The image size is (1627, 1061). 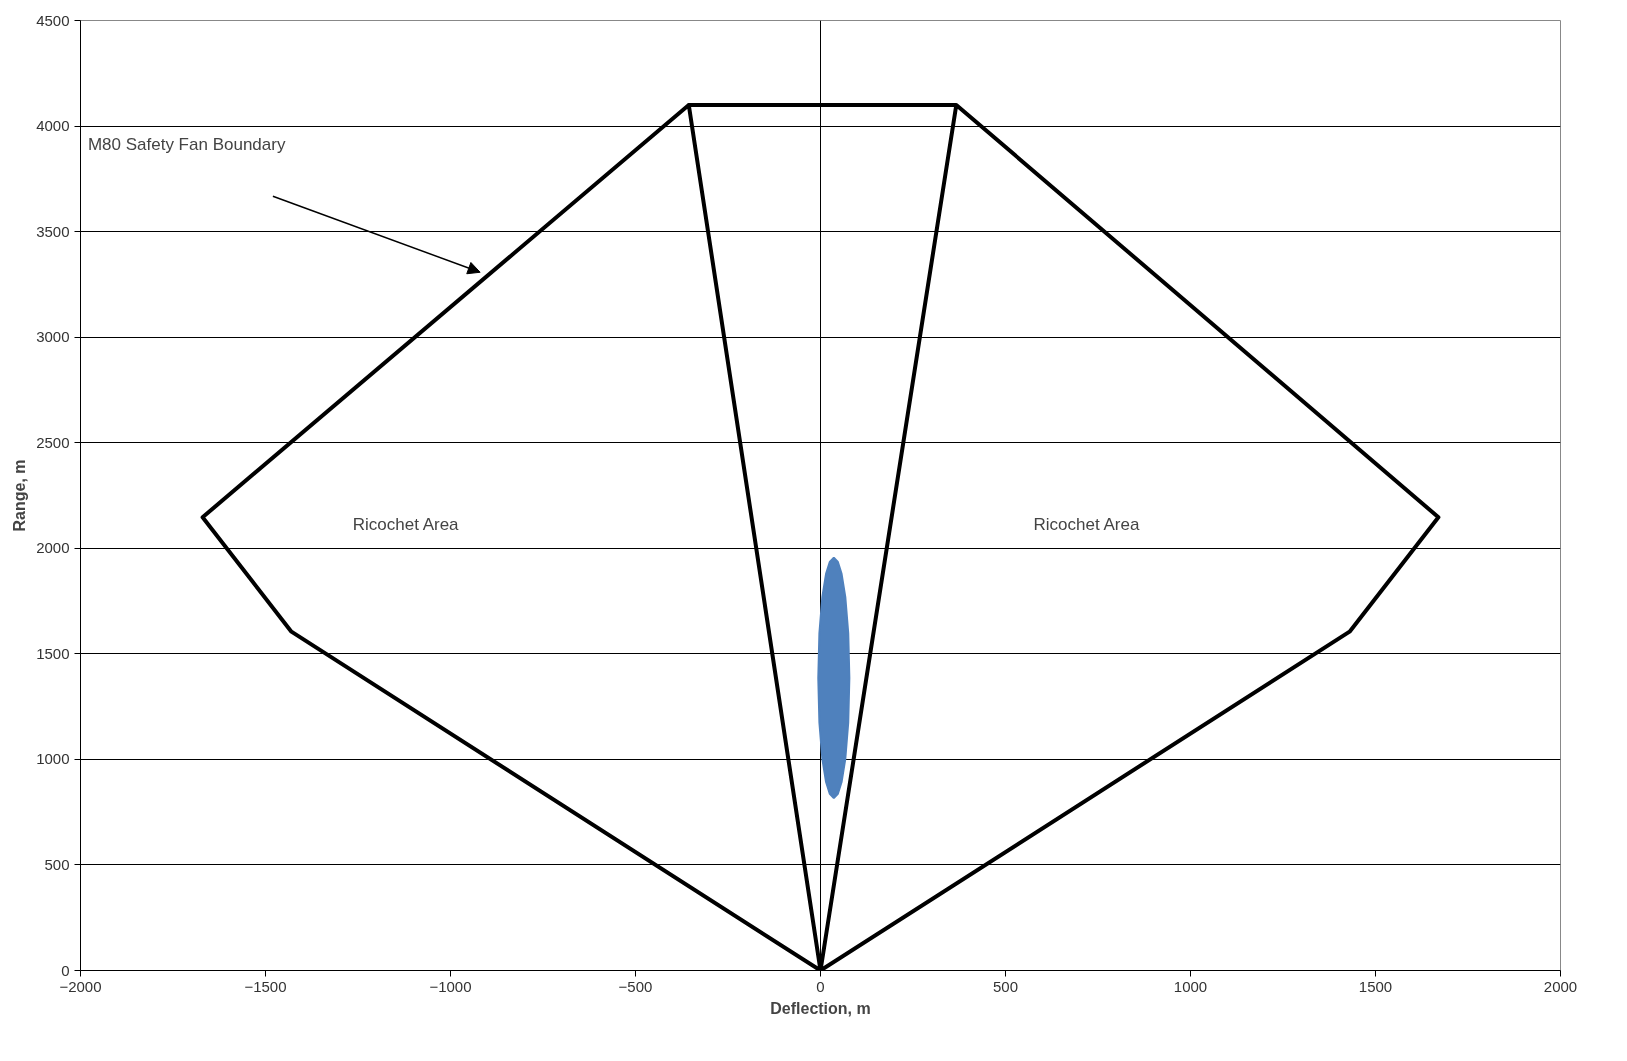 I want to click on y-tick-label: 2500, so click(x=53, y=442).